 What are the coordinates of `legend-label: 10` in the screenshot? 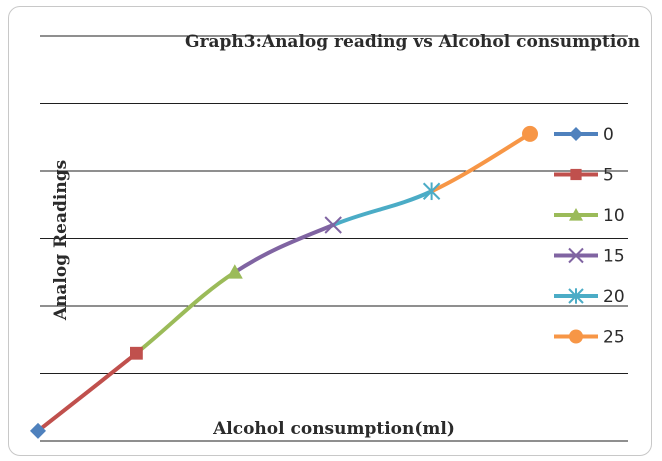 It's located at (614, 216).